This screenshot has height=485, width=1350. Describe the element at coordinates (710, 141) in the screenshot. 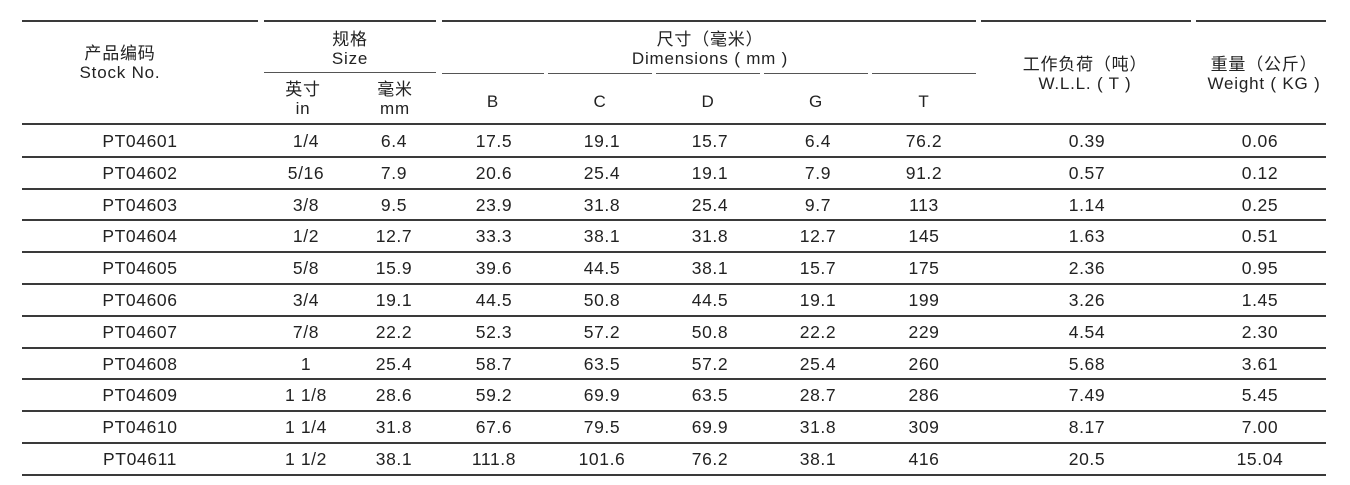

I see `cell-dim-d: 15.7` at that location.